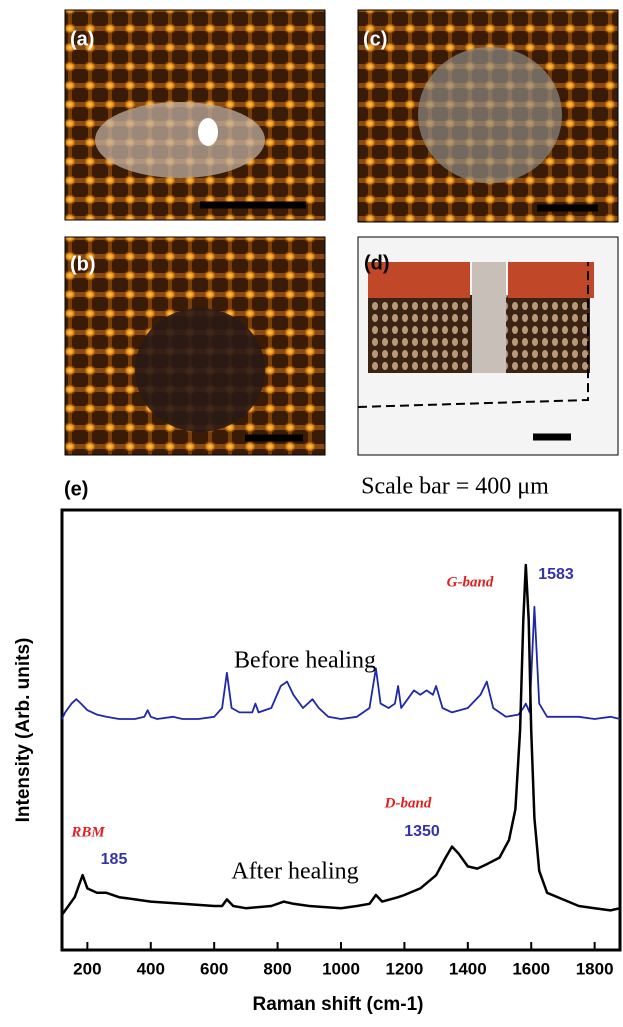 This screenshot has width=623, height=1027. What do you see at coordinates (489, 317) in the screenshot?
I see `crack` at bounding box center [489, 317].